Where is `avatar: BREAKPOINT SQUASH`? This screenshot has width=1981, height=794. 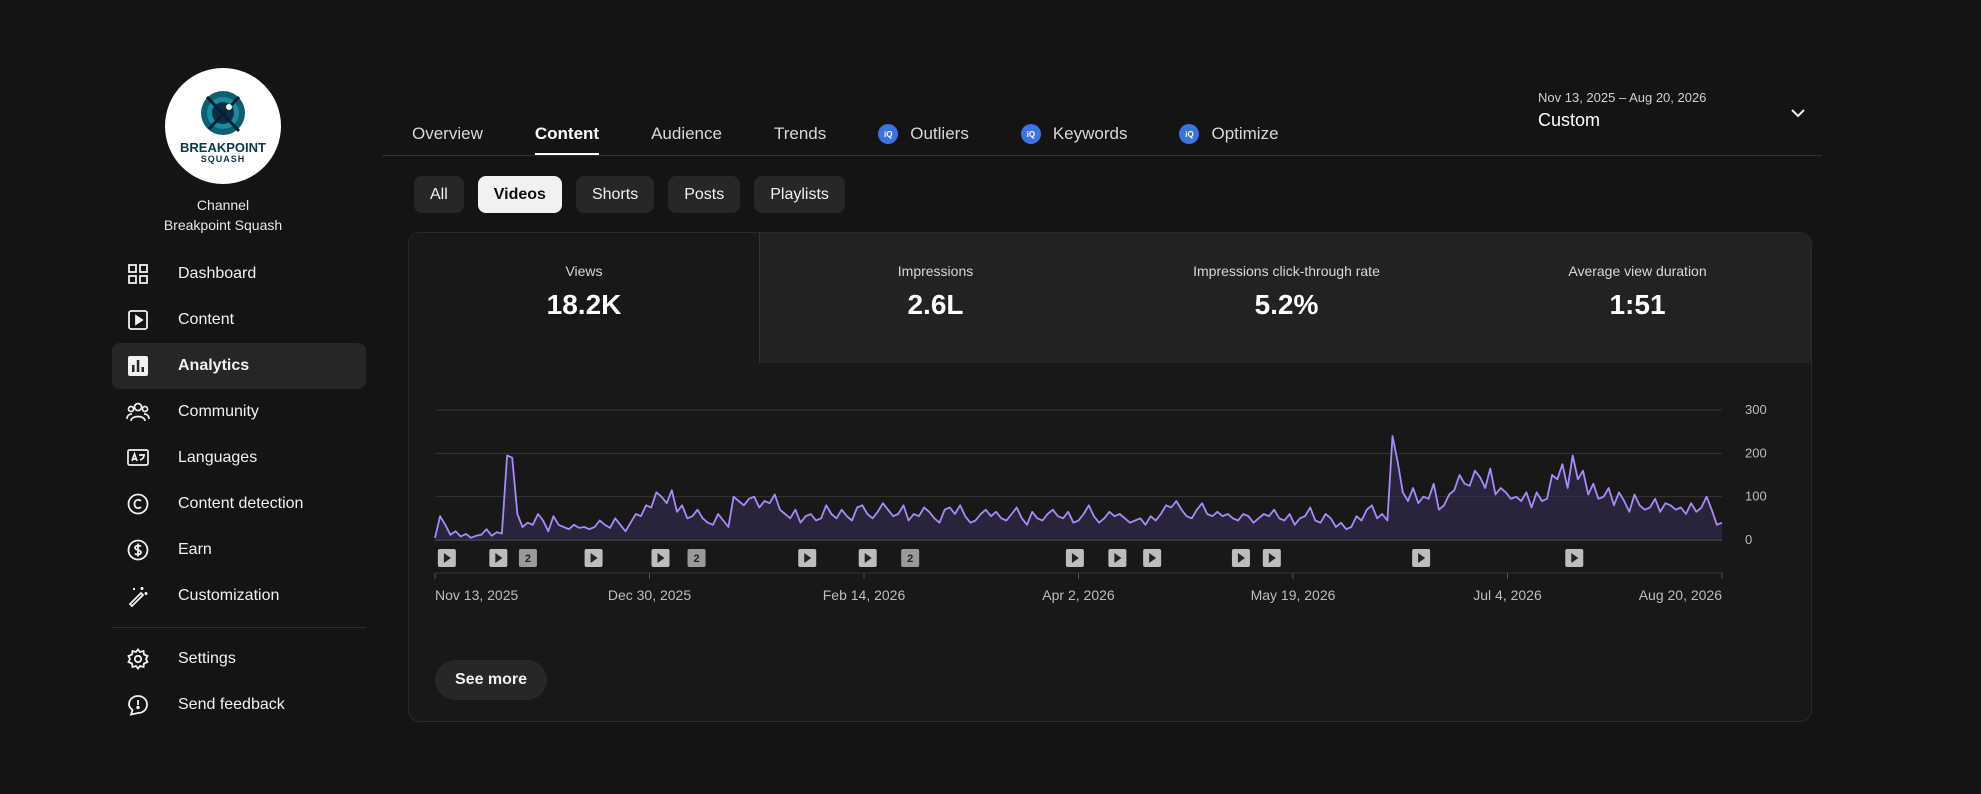 avatar: BREAKPOINT SQUASH is located at coordinates (223, 126).